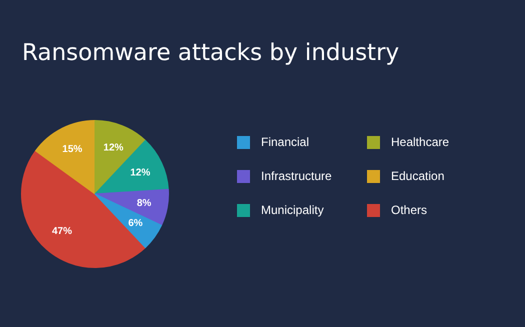 Image resolution: width=525 pixels, height=327 pixels. I want to click on data-label: 6%, so click(135, 224).